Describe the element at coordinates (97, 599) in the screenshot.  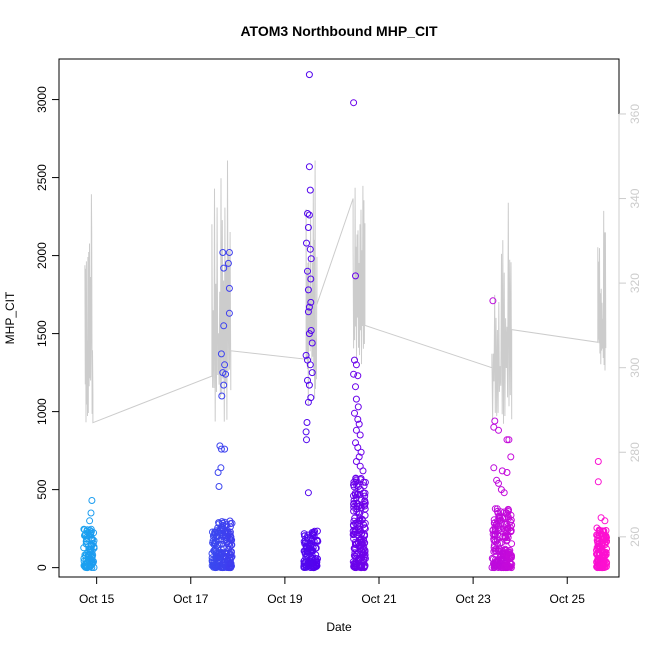
I see `x-tick-label: Oct 15` at that location.